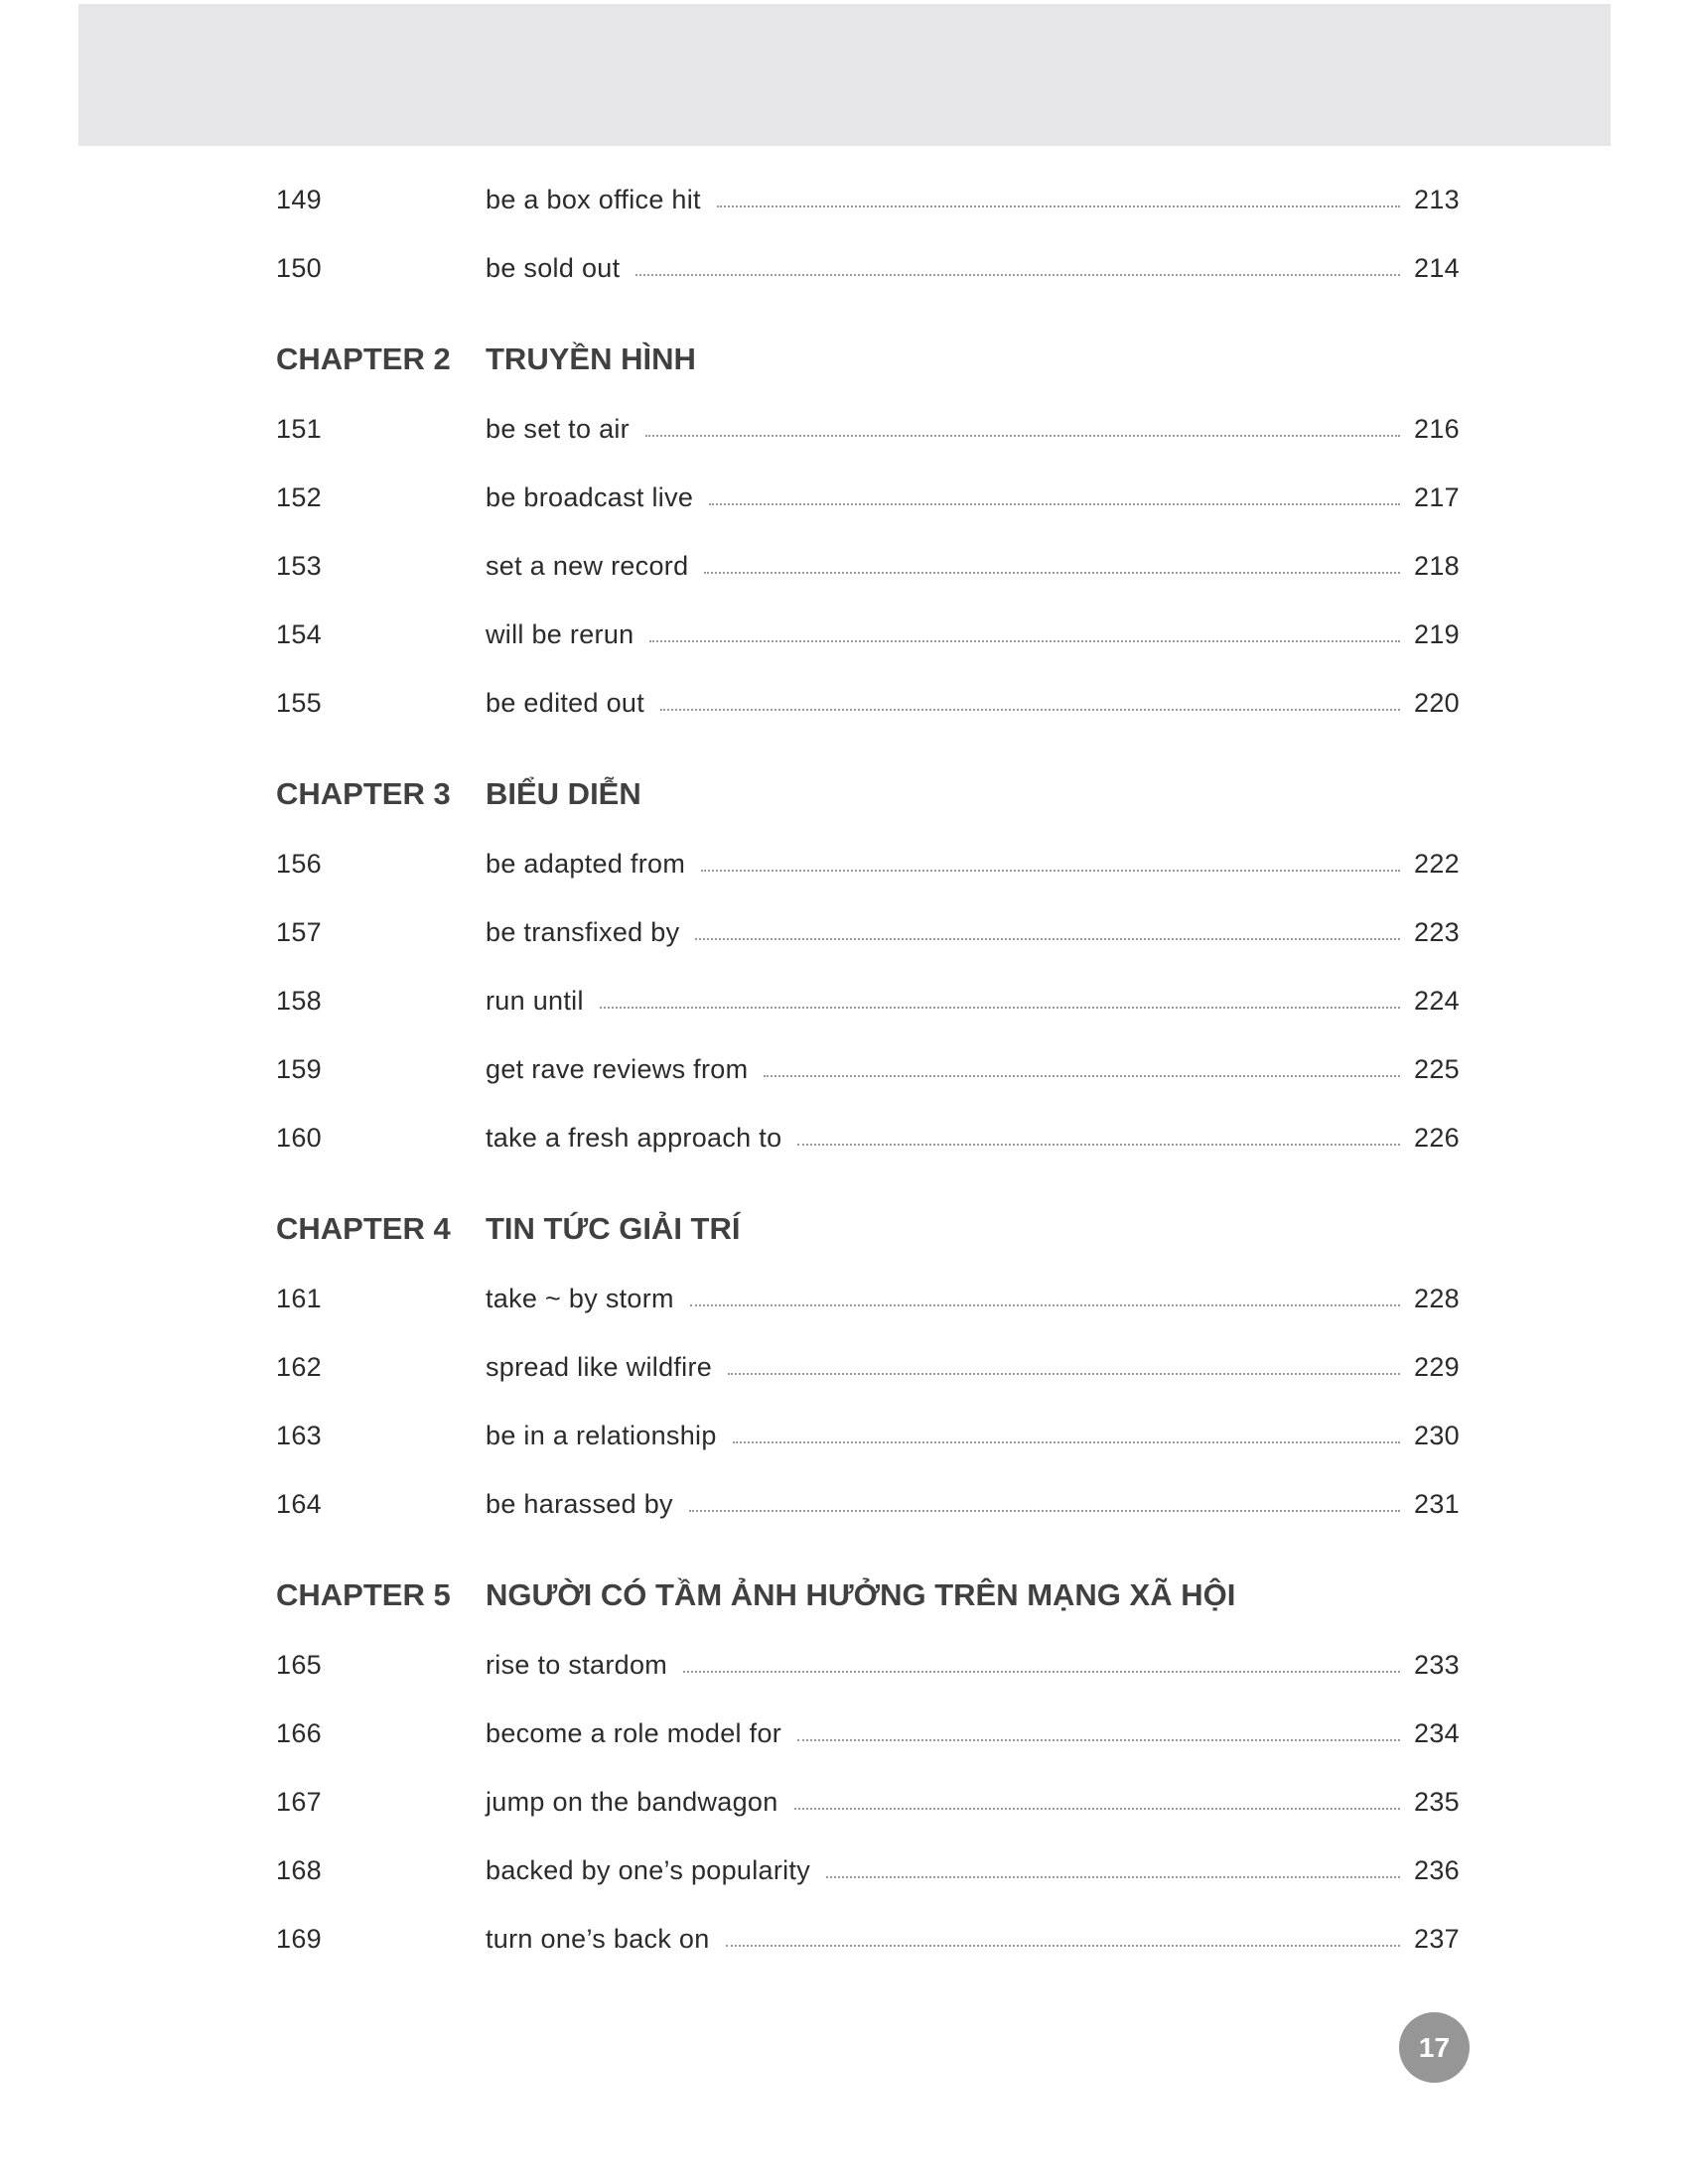  Describe the element at coordinates (1437, 199) in the screenshot. I see `entry-page: 213` at that location.